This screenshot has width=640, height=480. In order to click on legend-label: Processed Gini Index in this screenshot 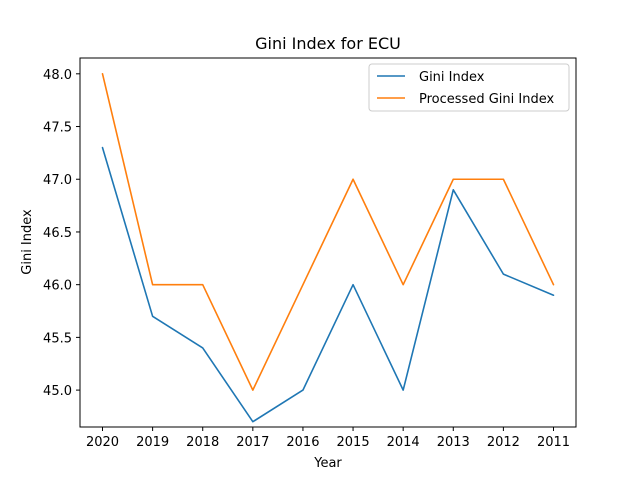, I will do `click(486, 99)`.